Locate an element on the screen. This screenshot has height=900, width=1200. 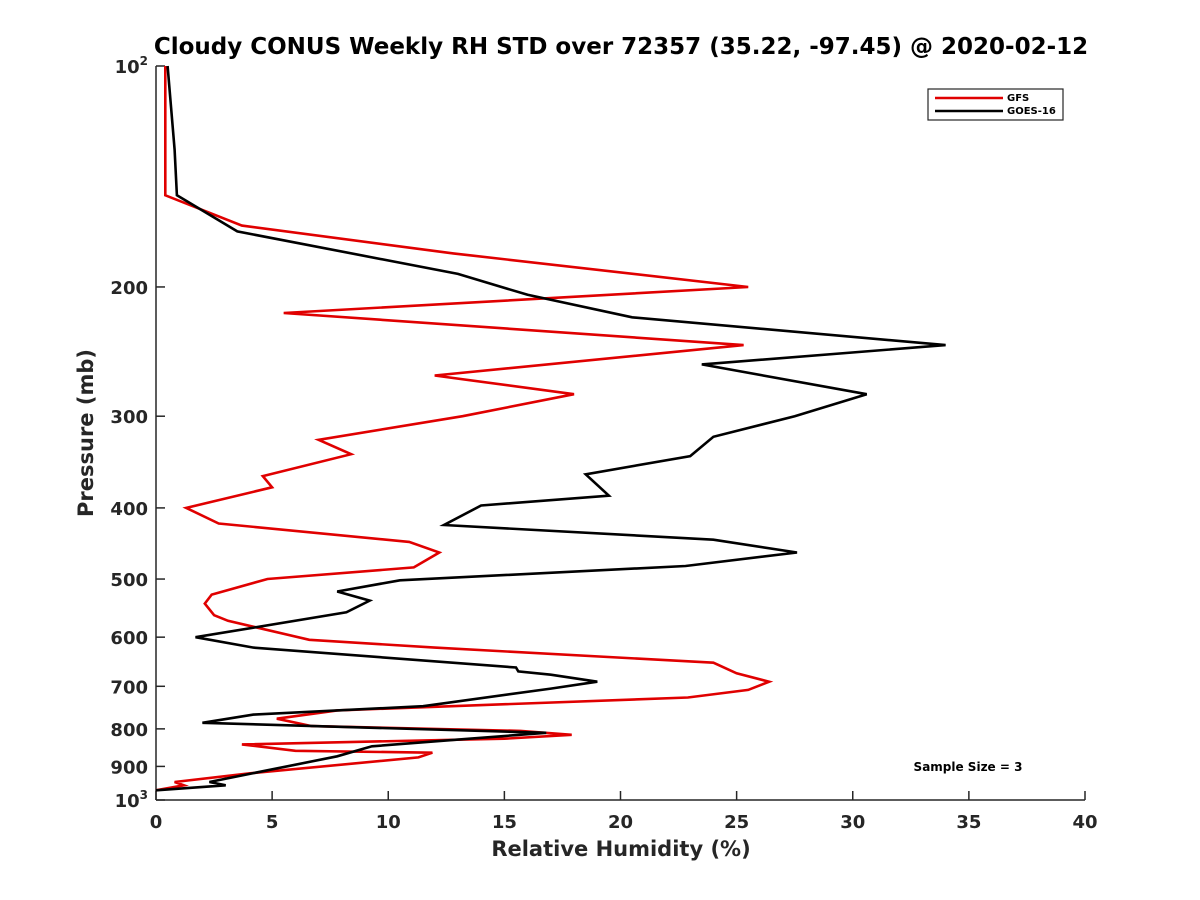
sample-size-annotation: Sample Size = 3 is located at coordinates (968, 767).